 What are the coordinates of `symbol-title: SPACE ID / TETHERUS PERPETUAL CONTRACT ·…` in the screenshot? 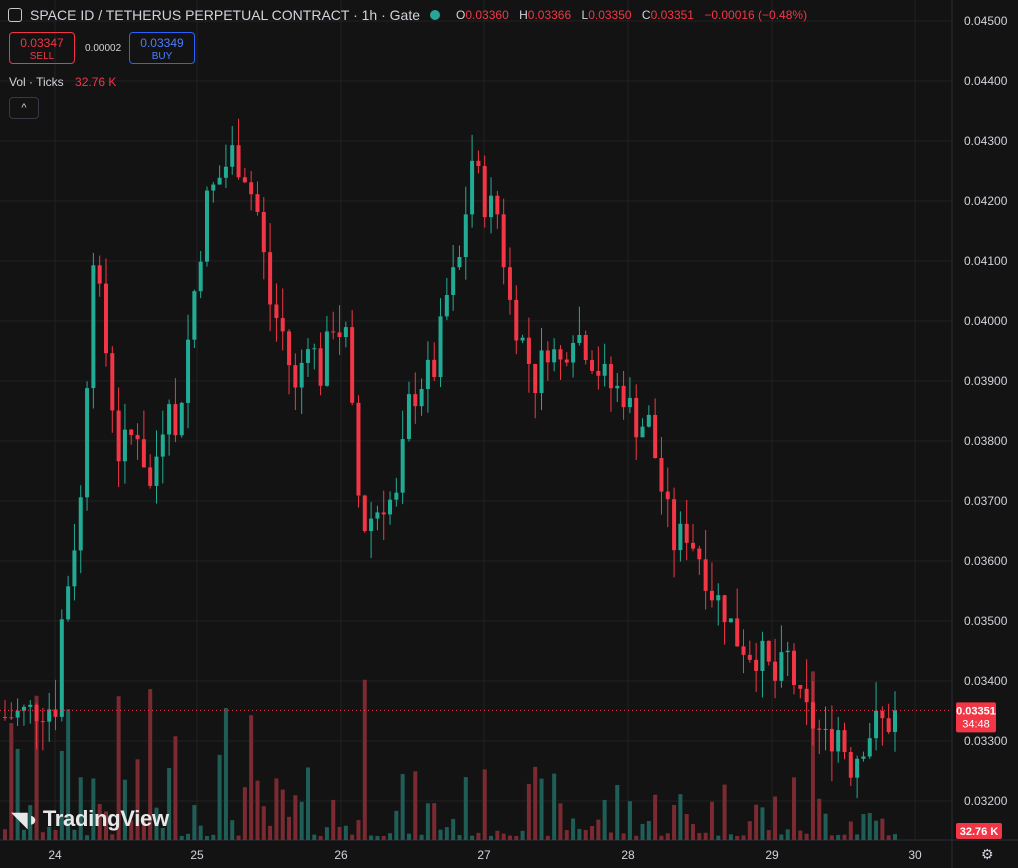 It's located at (225, 15).